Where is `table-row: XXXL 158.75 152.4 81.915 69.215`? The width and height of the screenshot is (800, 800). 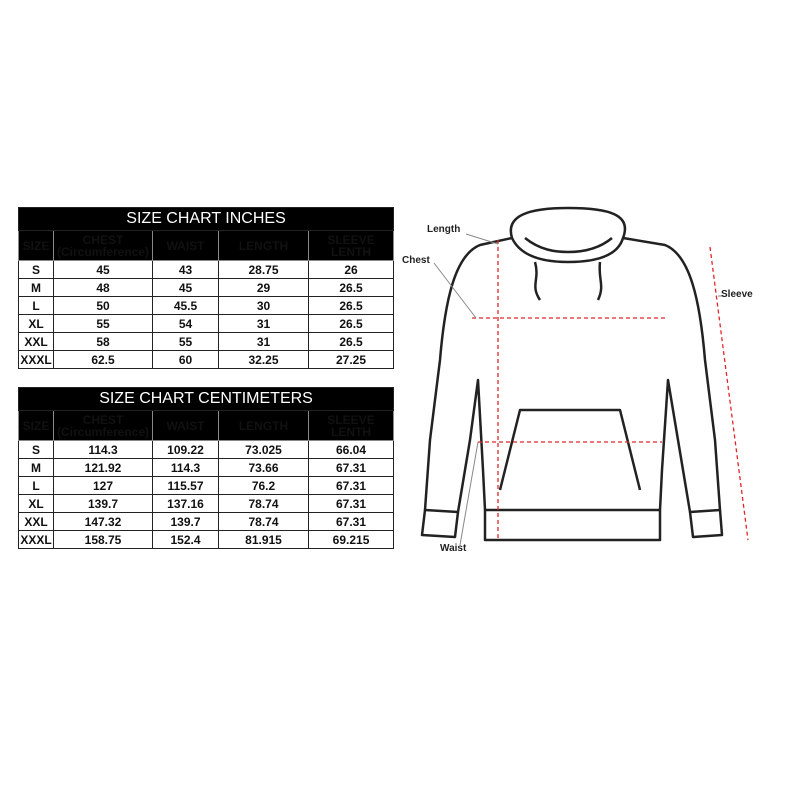
table-row: XXXL 158.75 152.4 81.915 69.215 is located at coordinates (206, 539).